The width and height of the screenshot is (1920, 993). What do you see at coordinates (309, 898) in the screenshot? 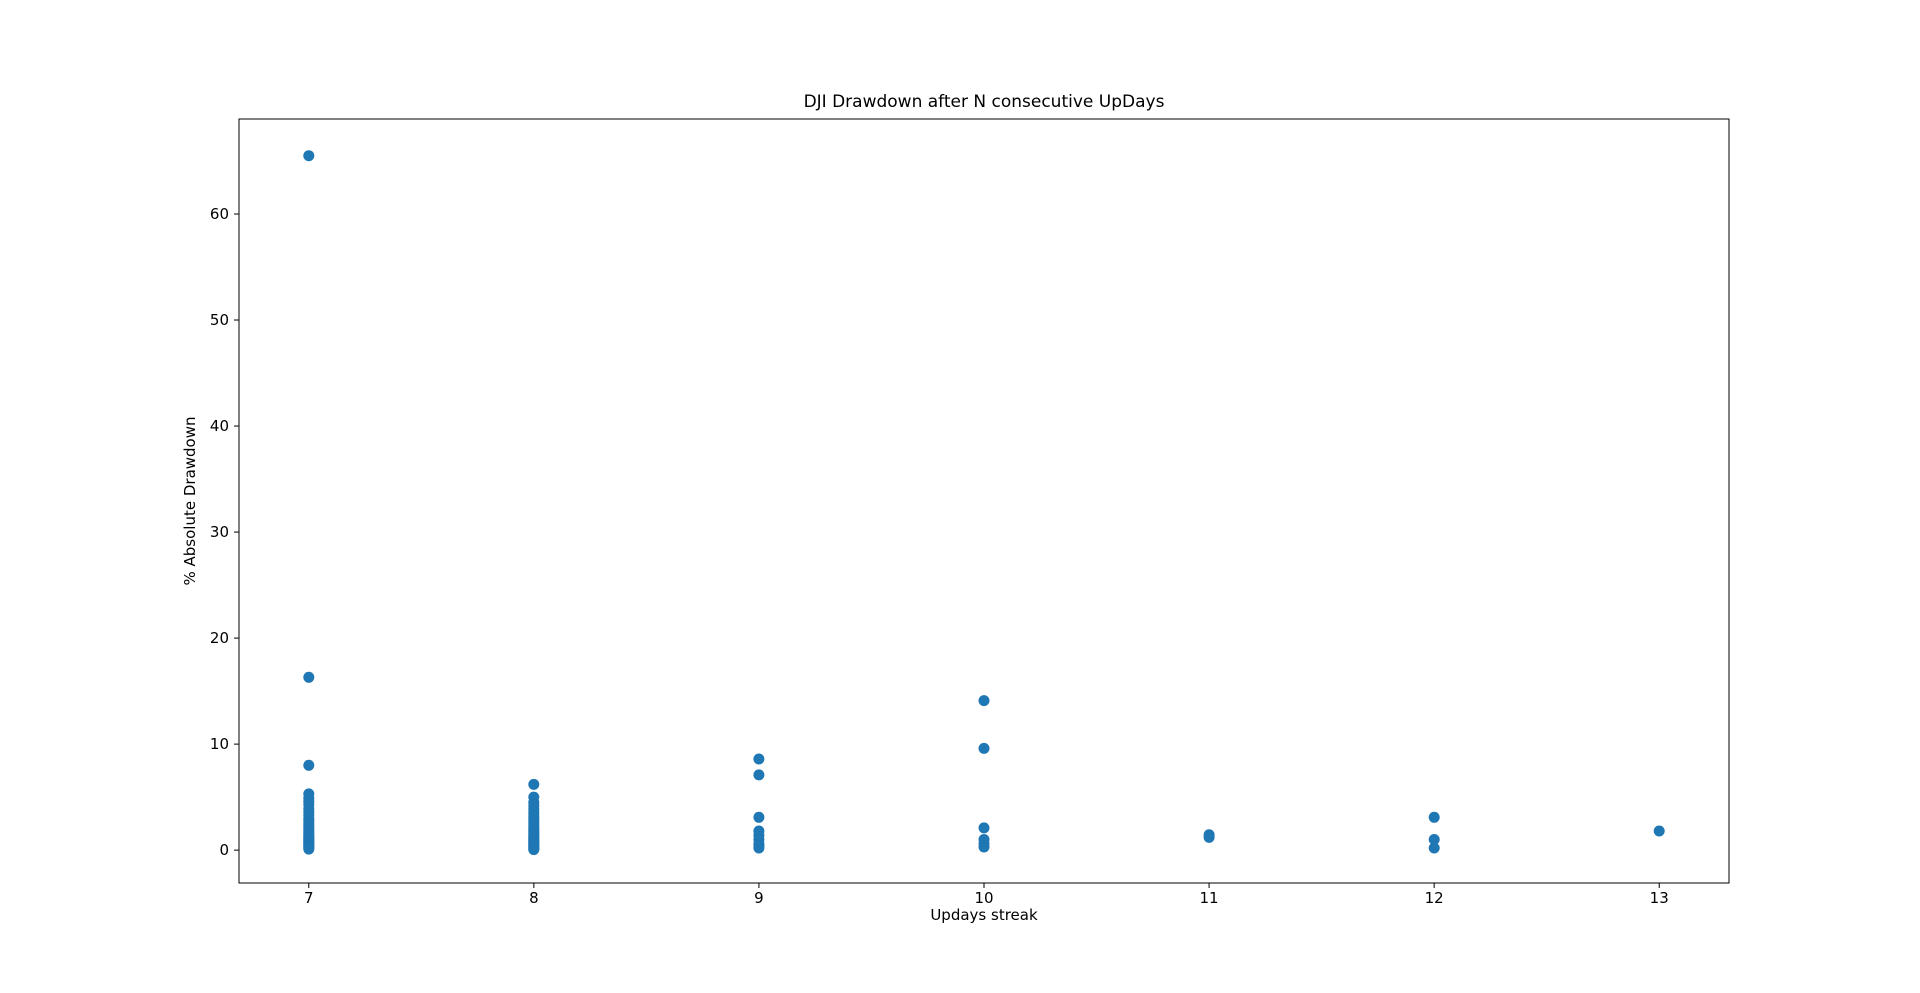
I see `x-tick-label: 7` at bounding box center [309, 898].